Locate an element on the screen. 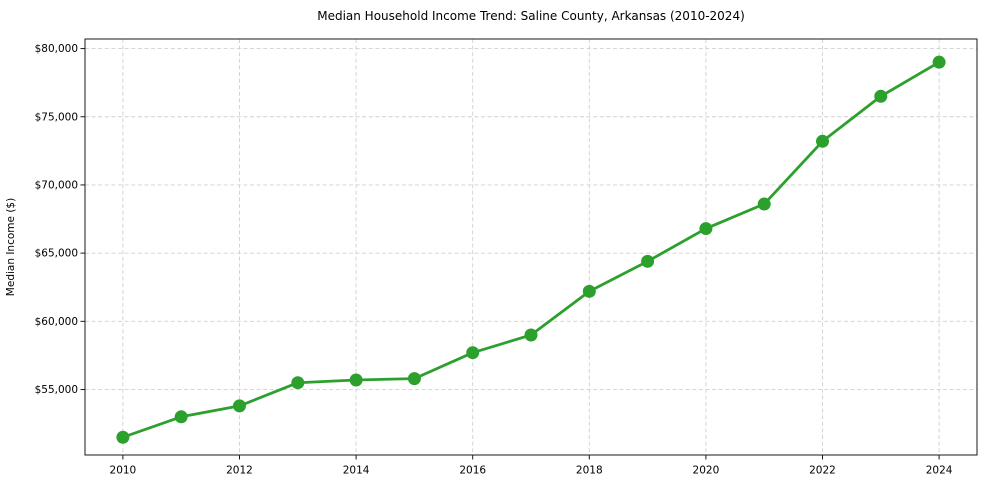  data-point-2010 is located at coordinates (123, 437).